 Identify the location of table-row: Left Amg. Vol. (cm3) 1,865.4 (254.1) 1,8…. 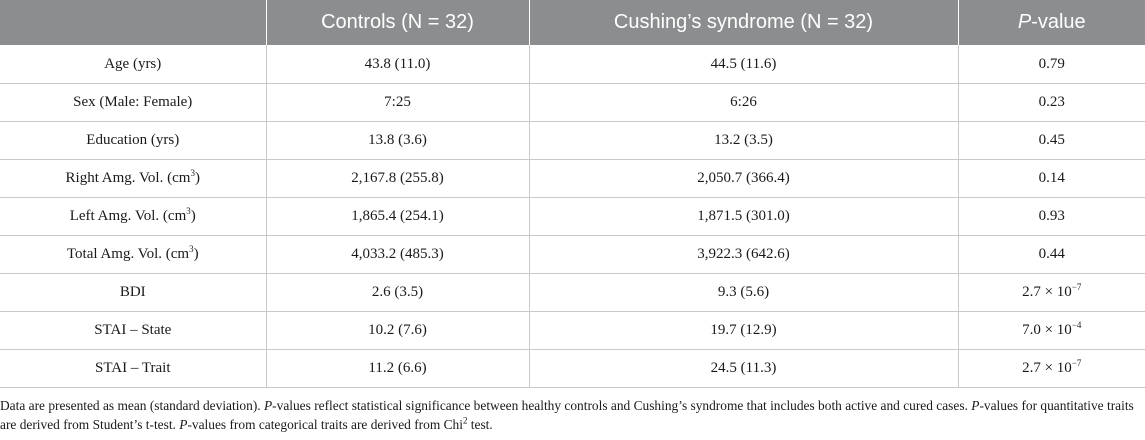
(572, 216).